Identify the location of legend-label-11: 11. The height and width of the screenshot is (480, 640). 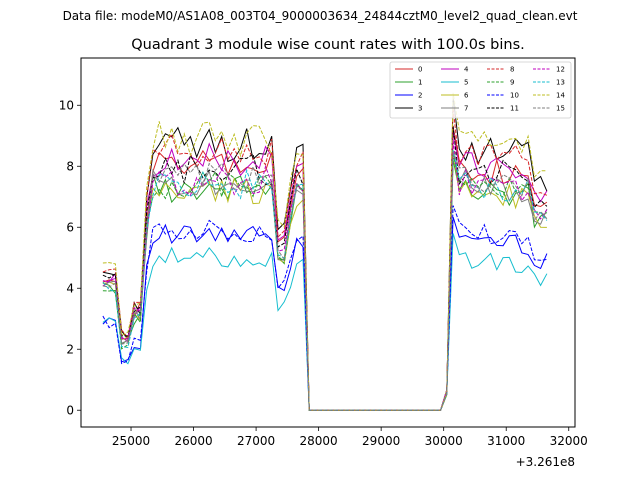
(514, 109).